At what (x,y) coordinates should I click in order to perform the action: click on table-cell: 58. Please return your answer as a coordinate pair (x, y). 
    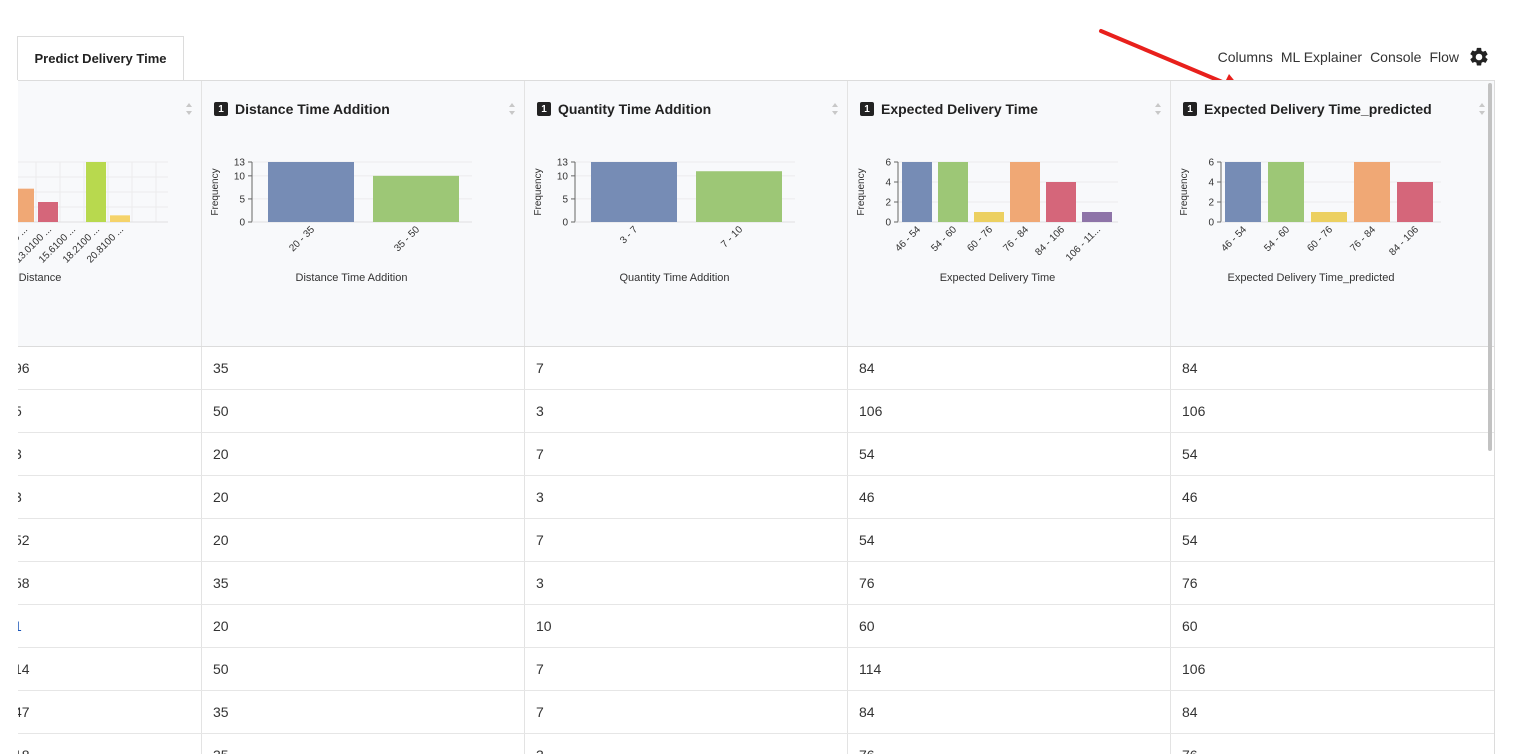
    Looking at the image, I should click on (110, 583).